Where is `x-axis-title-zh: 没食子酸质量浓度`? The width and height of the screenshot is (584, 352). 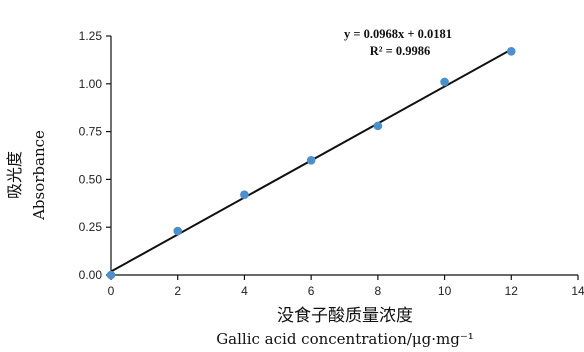 x-axis-title-zh: 没食子酸质量浓度 is located at coordinates (345, 316).